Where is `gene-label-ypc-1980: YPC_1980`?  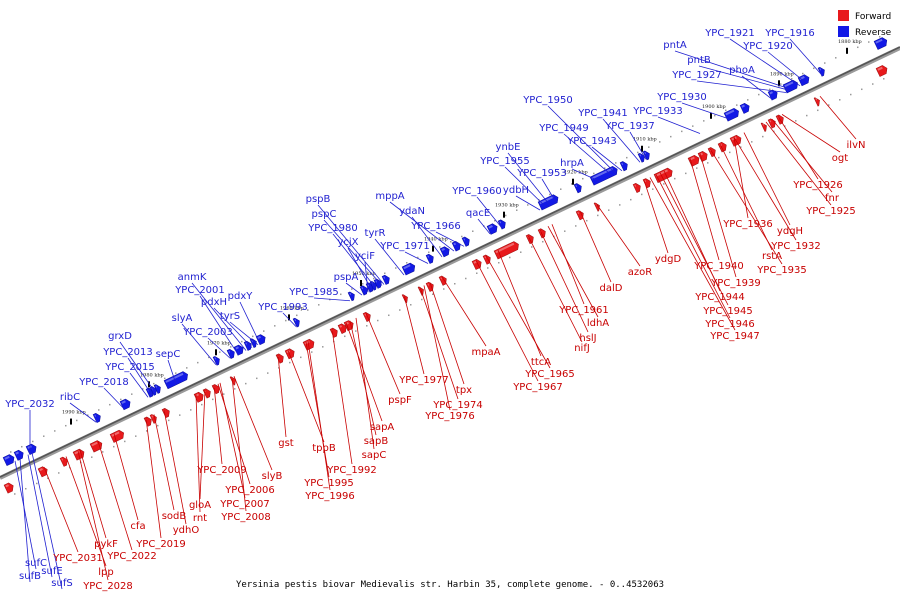
gene-label-ypc-1980: YPC_1980 is located at coordinates (332, 228).